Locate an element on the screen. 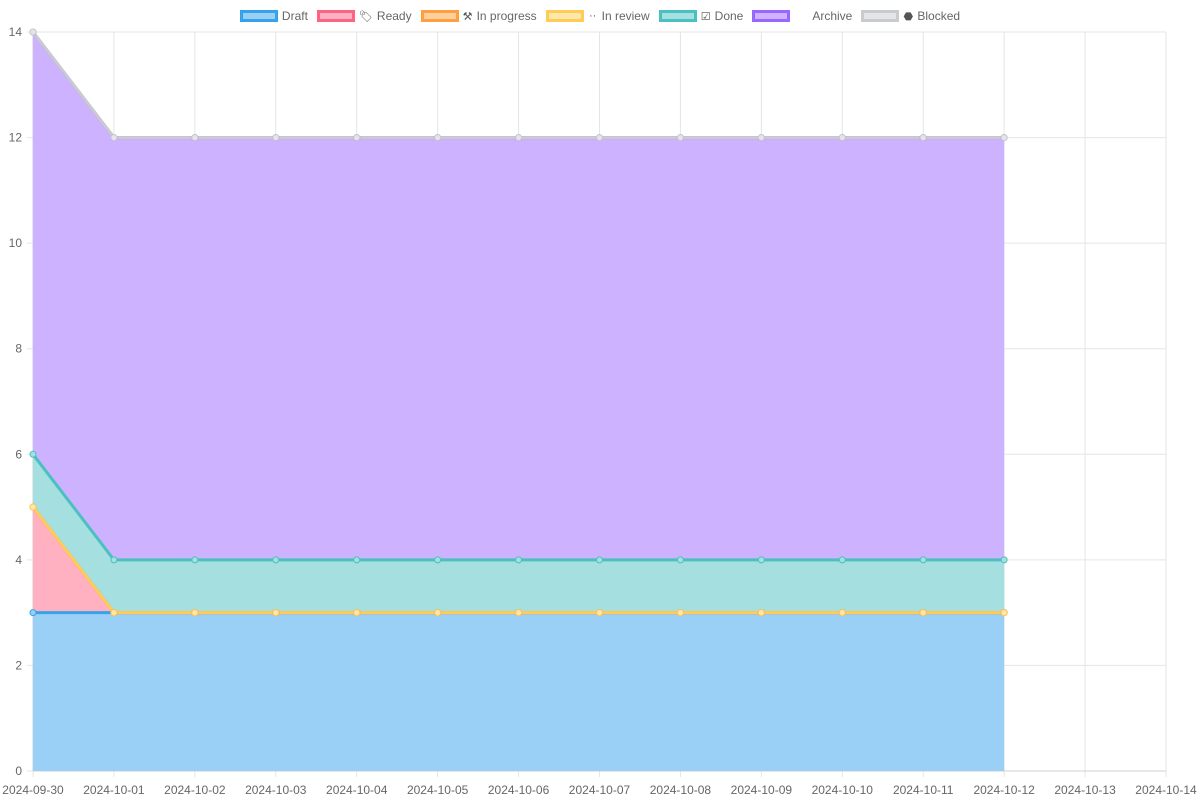 The image size is (1200, 805). x-tick-label: 2024-10-06 is located at coordinates (519, 790).